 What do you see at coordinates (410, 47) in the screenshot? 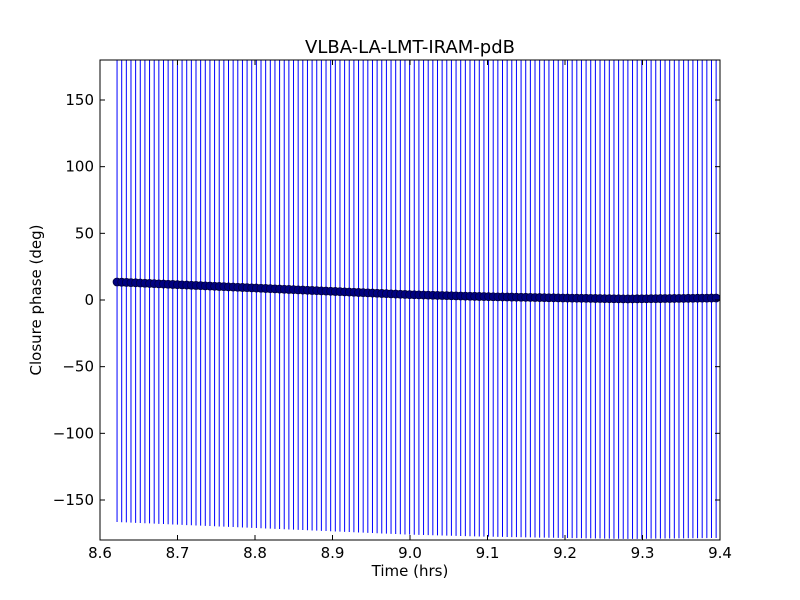
I see `chart-title: VLBA-LA-LMT-IRAM-pdB` at bounding box center [410, 47].